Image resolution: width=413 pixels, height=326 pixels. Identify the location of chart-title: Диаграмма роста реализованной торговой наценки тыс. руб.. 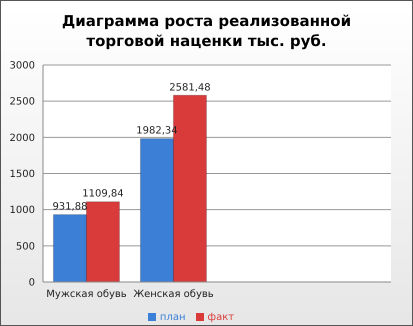
(206, 31).